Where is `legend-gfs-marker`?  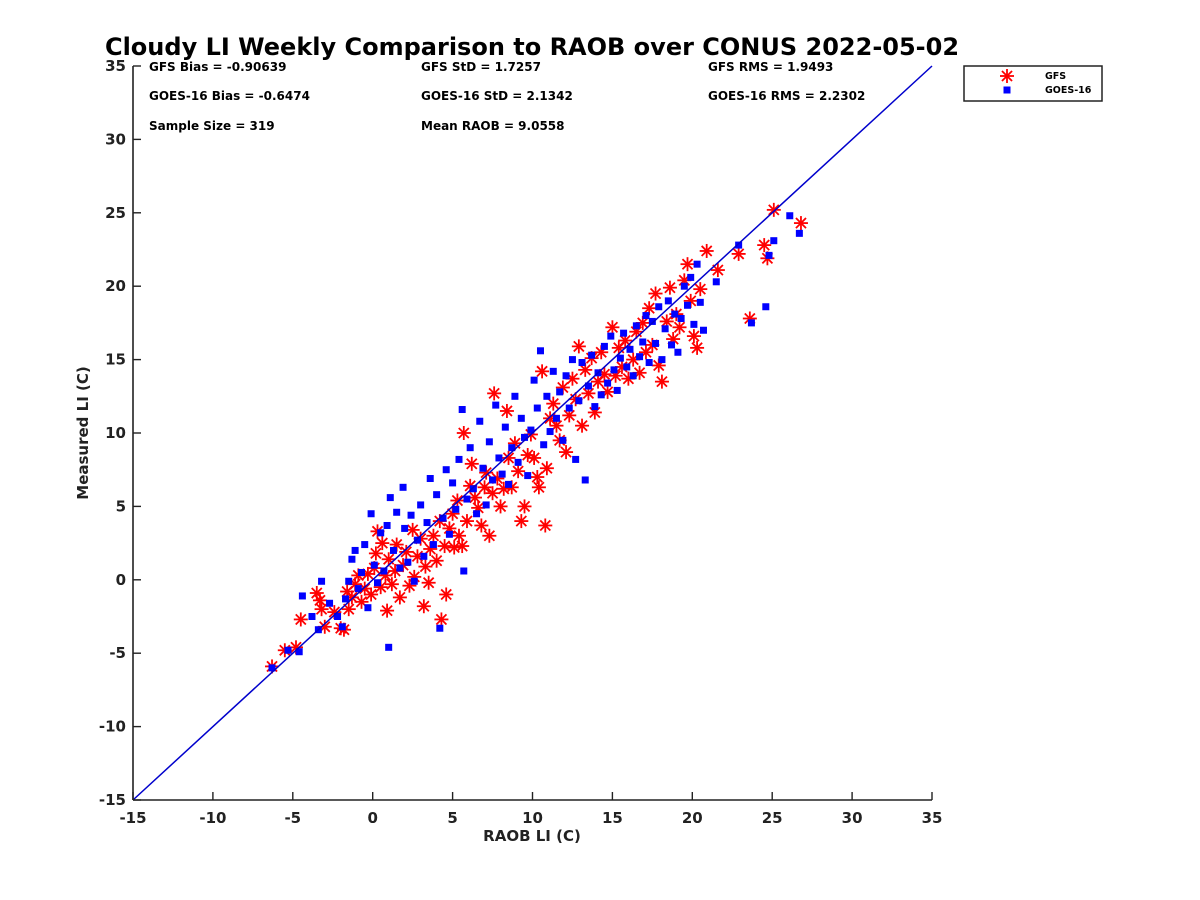 legend-gfs-marker is located at coordinates (1007, 76).